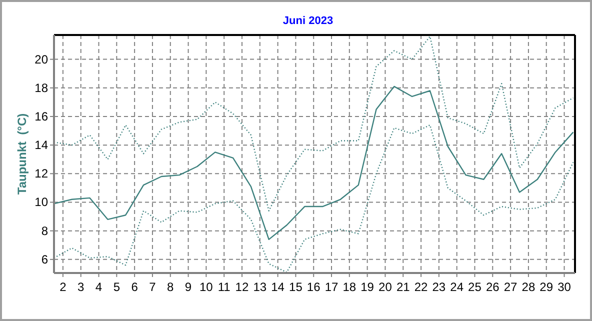 Image resolution: width=592 pixels, height=321 pixels. What do you see at coordinates (296, 287) in the screenshot?
I see `x-tick-label: 15` at bounding box center [296, 287].